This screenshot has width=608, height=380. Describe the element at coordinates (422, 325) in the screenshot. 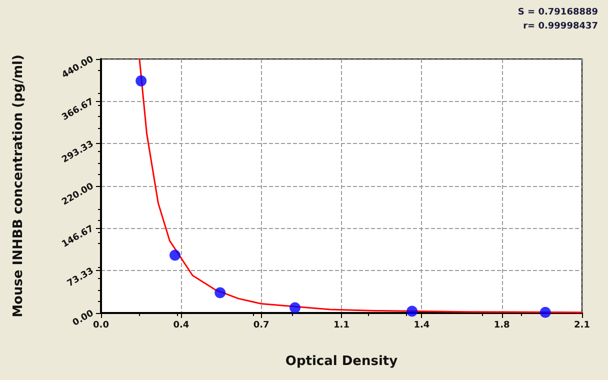

I see `x-tick-label: 1.4` at that location.